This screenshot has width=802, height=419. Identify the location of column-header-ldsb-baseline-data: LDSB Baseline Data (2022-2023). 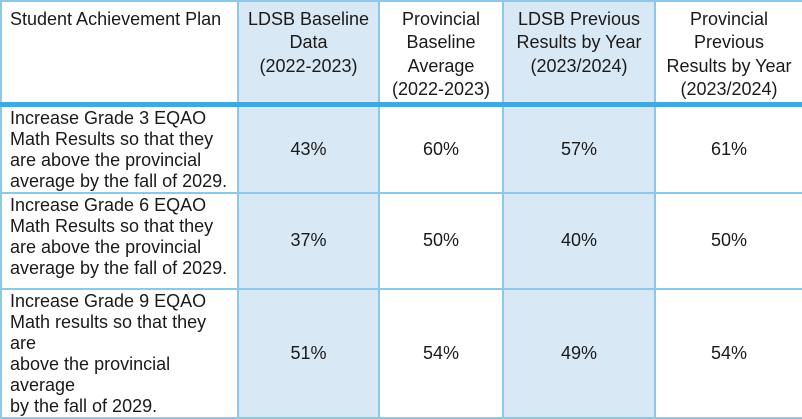
(308, 53).